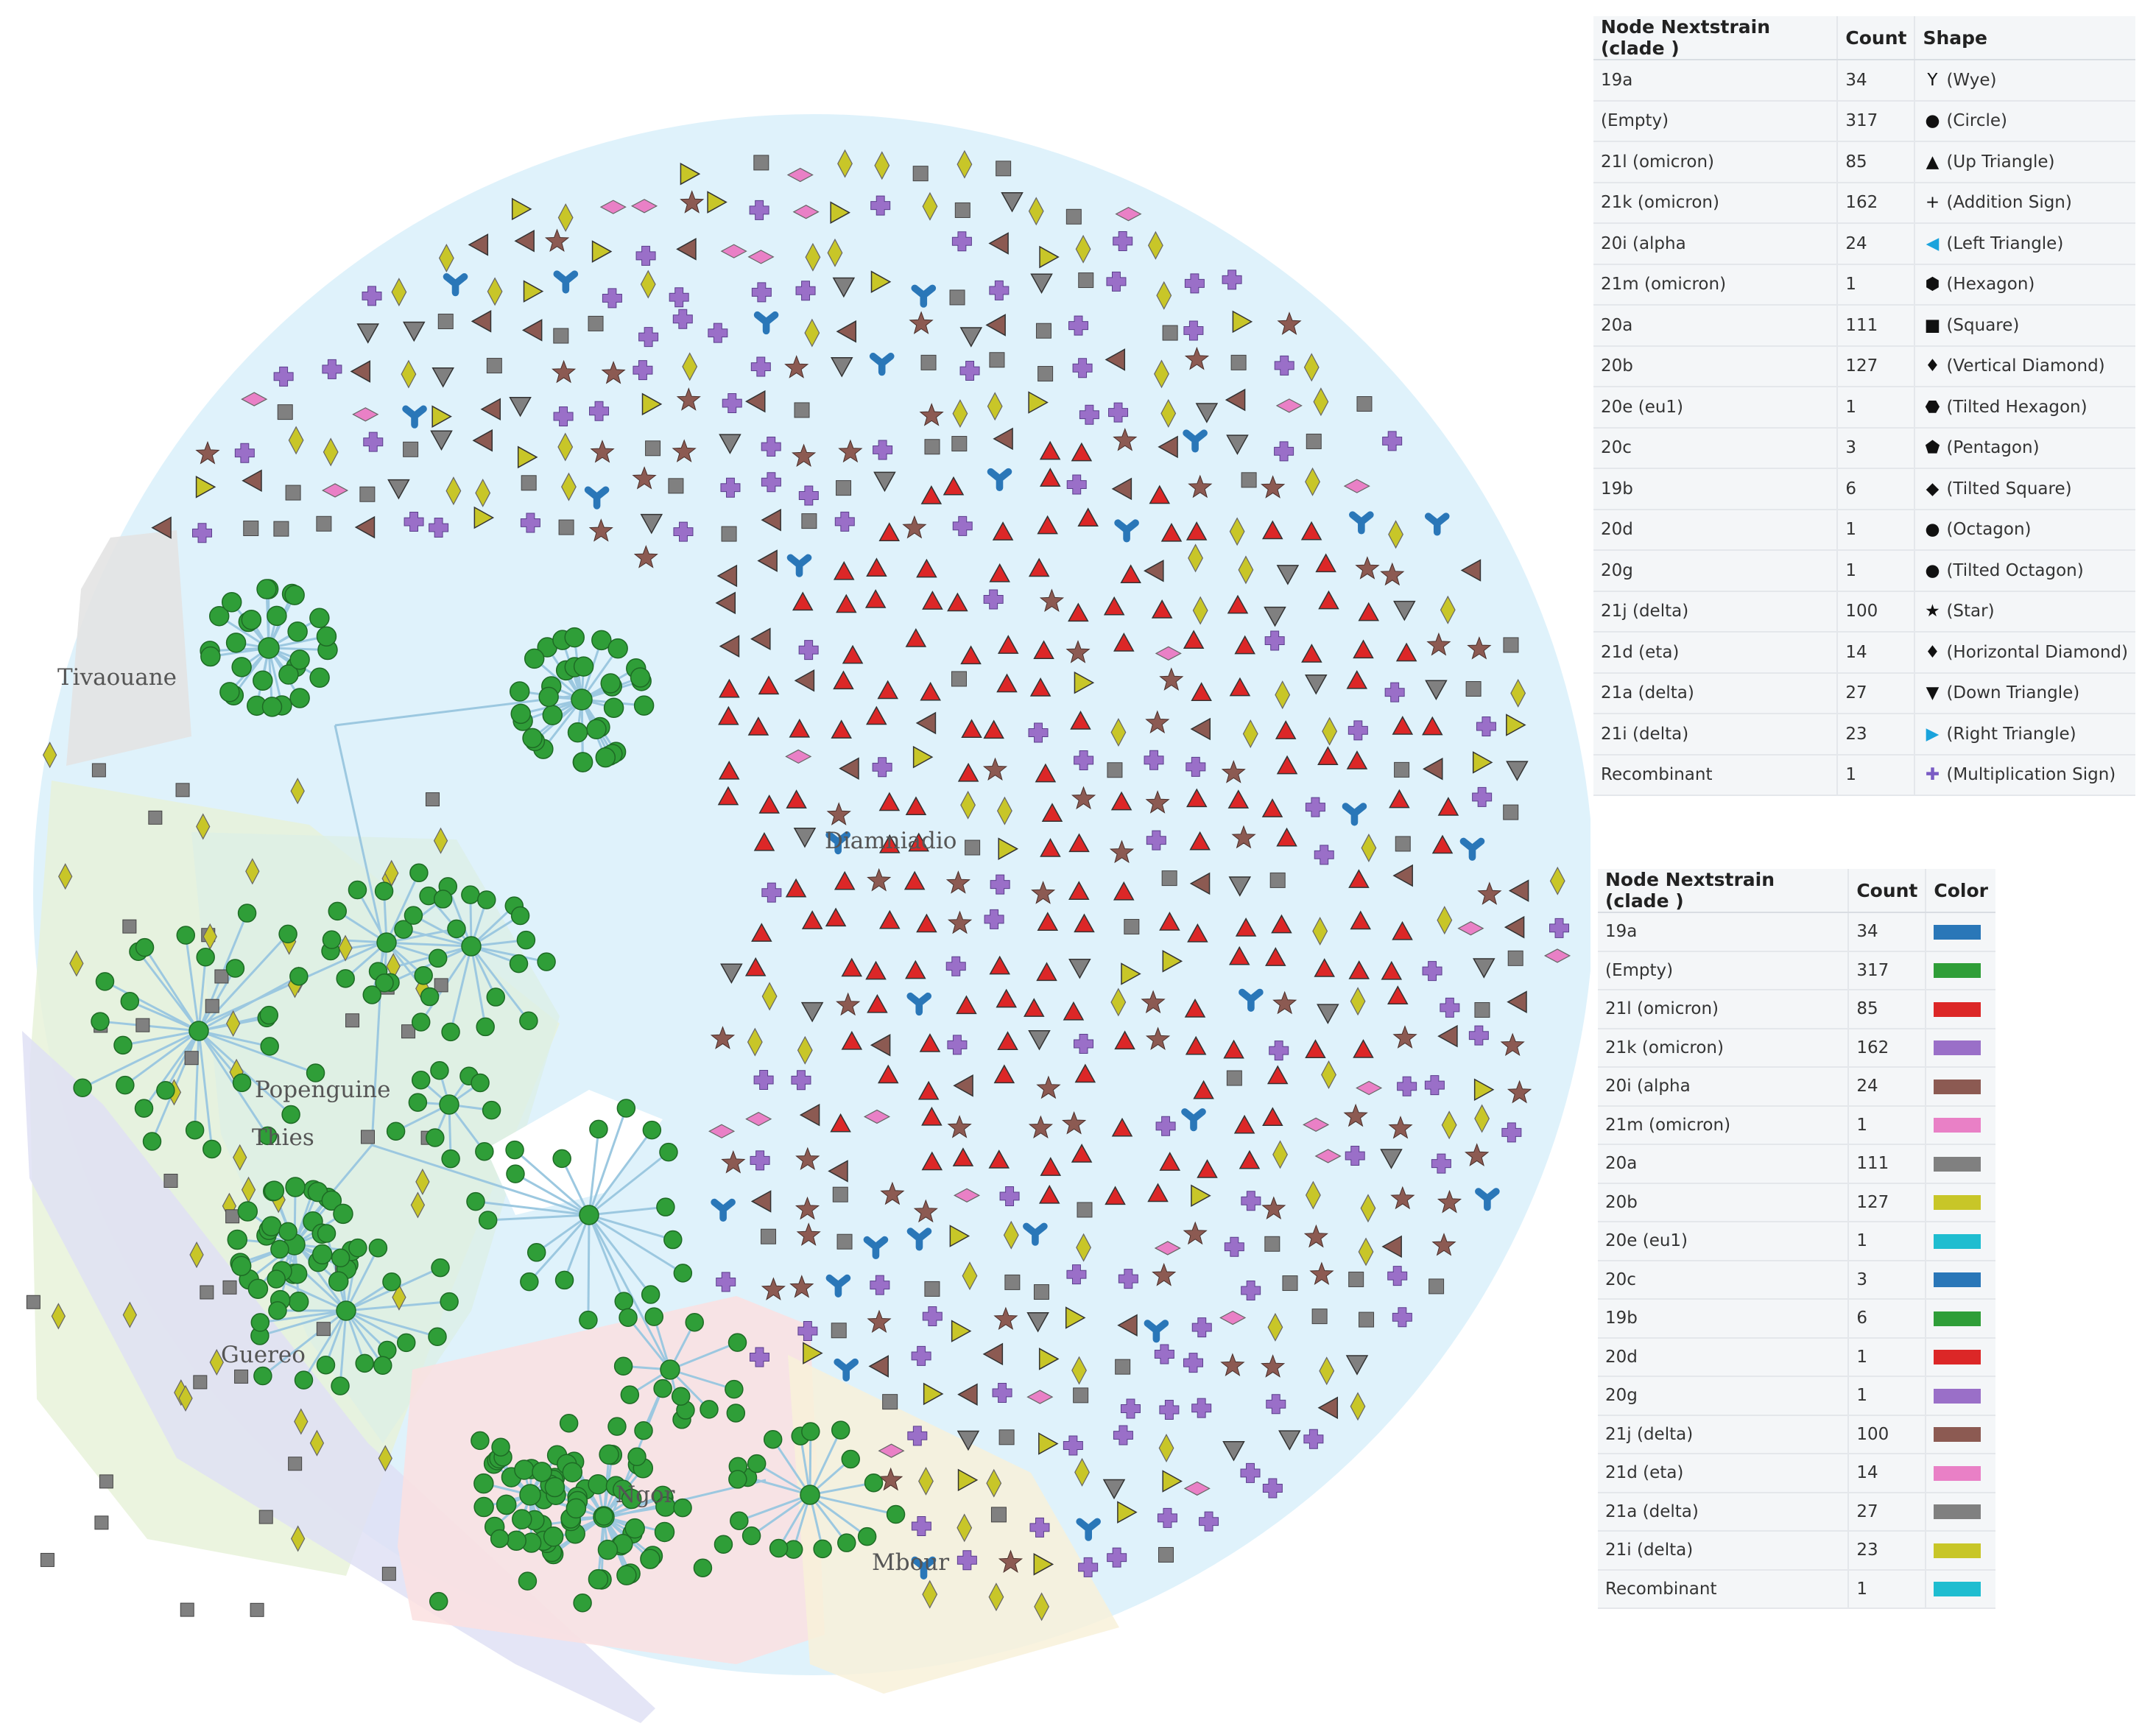 This screenshot has height=1729, width=2156. I want to click on color-cell, so click(1960, 1048).